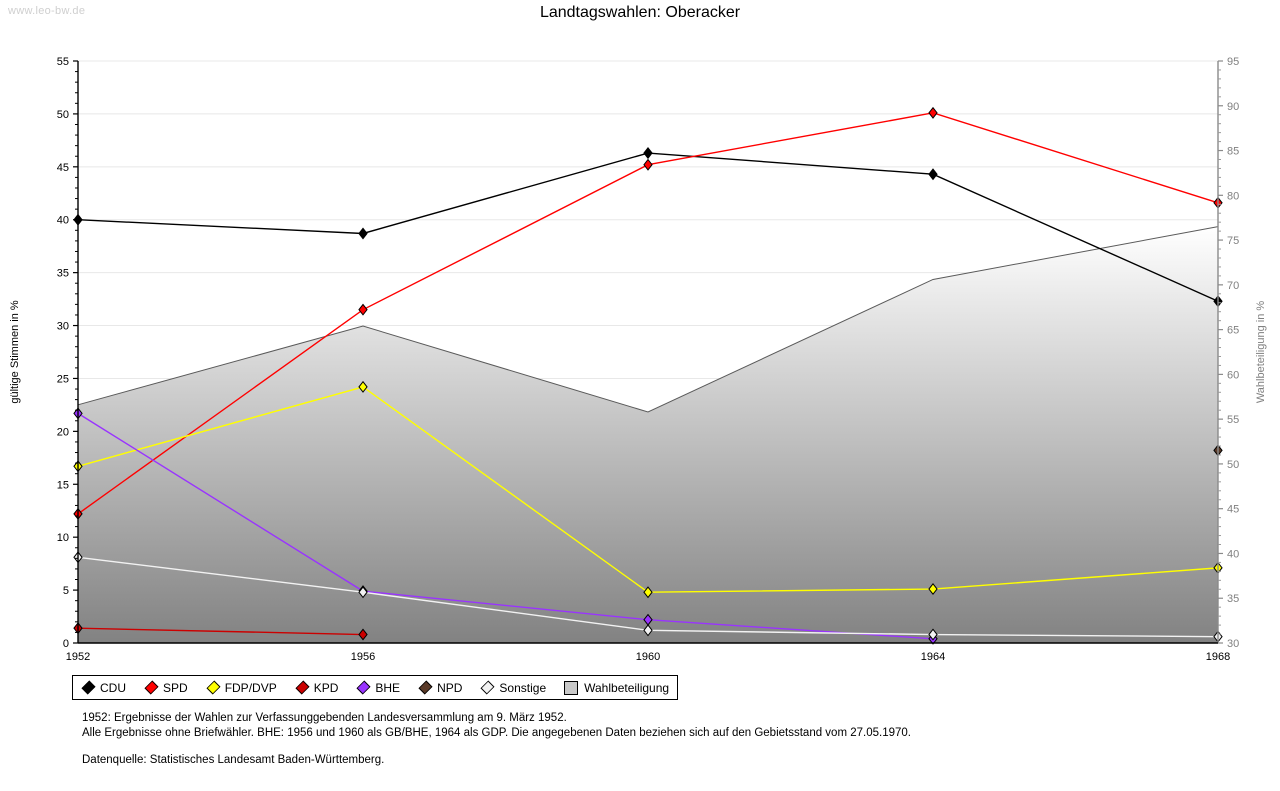 The width and height of the screenshot is (1280, 791). Describe the element at coordinates (933, 174) in the screenshot. I see `data-point-cdu-1964` at that location.